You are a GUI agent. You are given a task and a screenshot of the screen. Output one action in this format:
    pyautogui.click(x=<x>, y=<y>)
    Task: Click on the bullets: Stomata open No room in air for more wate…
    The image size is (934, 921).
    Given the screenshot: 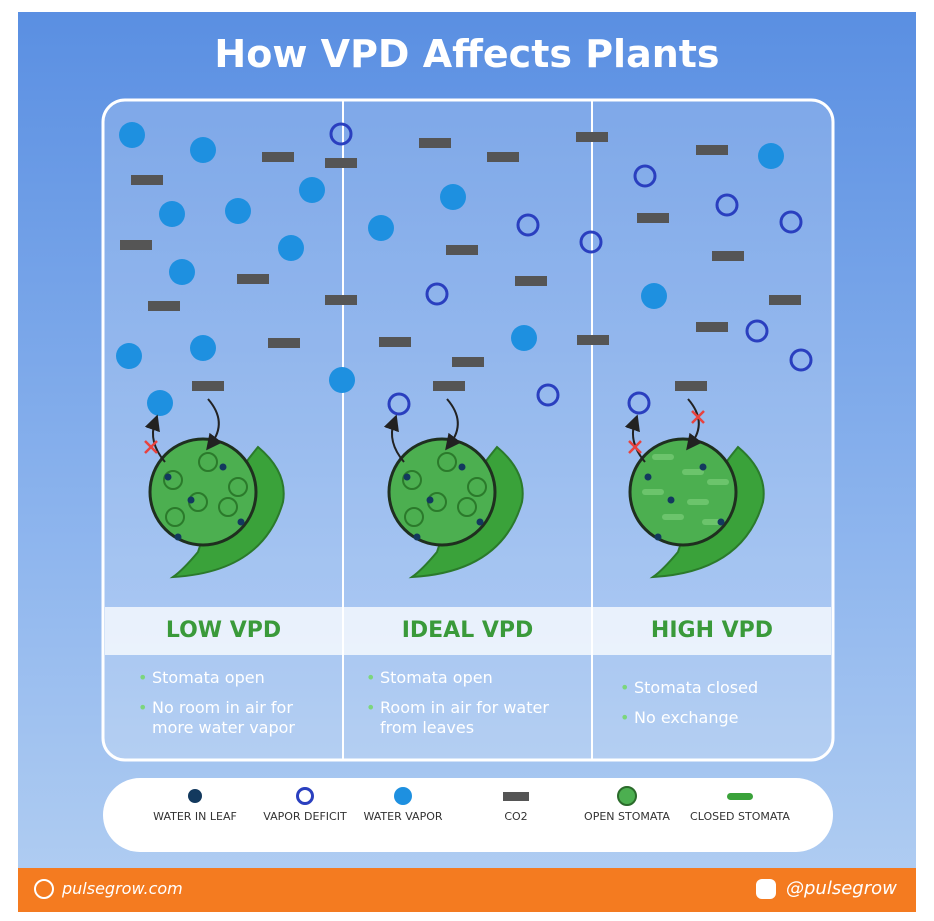 What is the action you would take?
    pyautogui.click(x=230, y=708)
    